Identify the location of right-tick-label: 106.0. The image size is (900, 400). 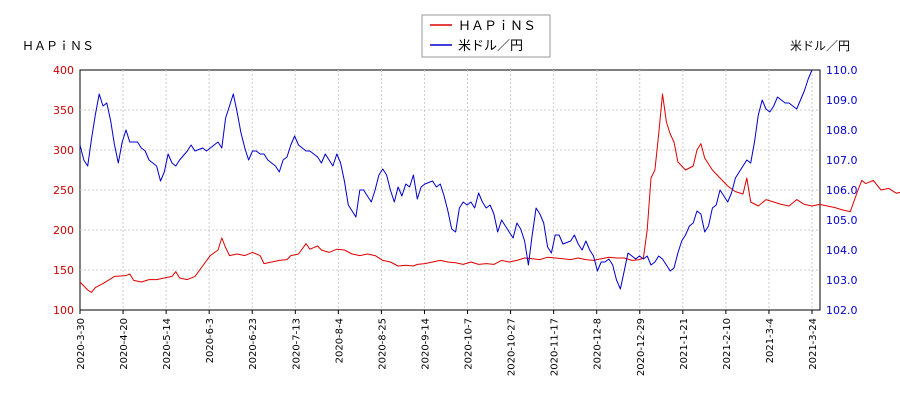
(842, 190).